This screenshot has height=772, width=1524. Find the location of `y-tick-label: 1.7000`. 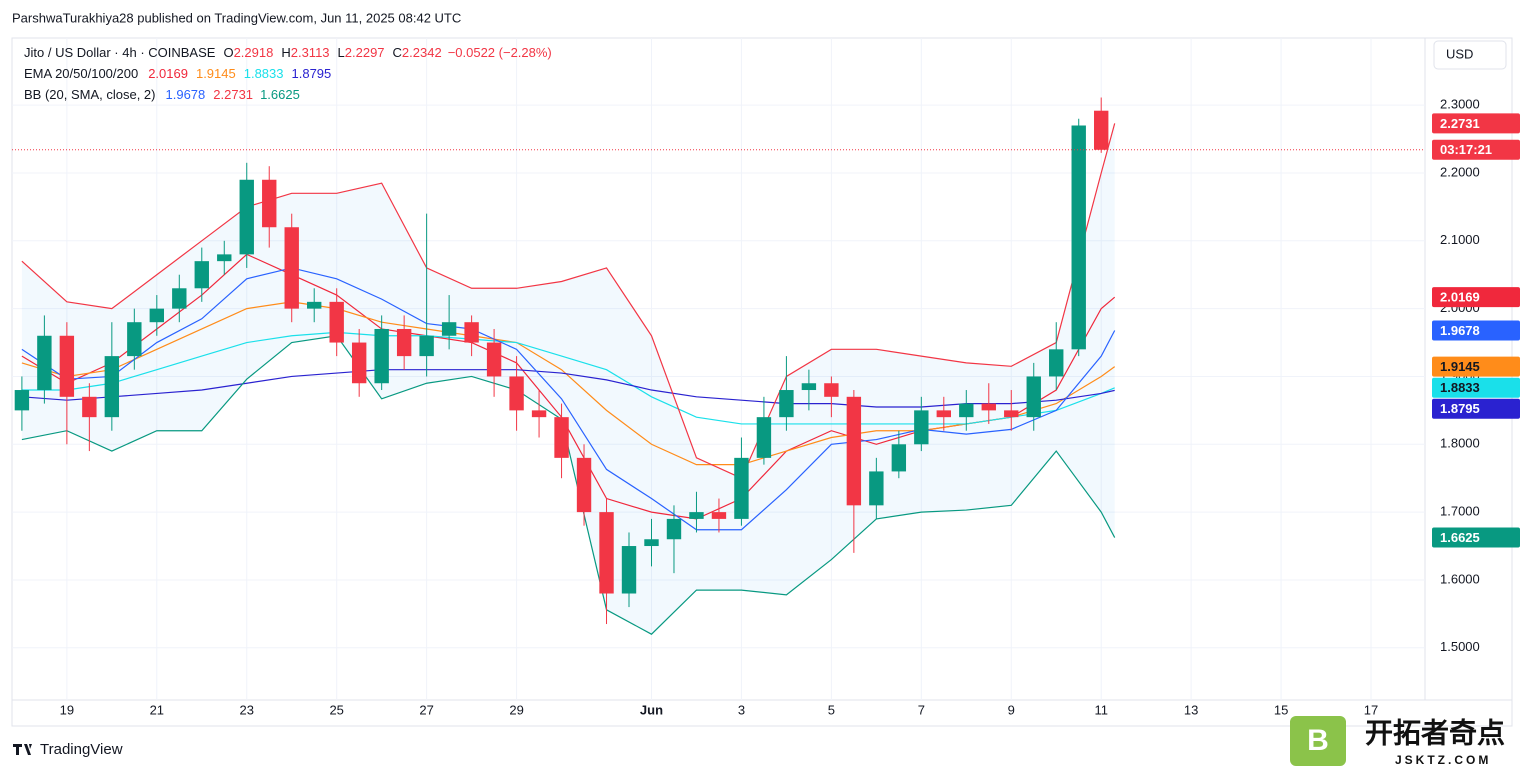

y-tick-label: 1.7000 is located at coordinates (1460, 511).